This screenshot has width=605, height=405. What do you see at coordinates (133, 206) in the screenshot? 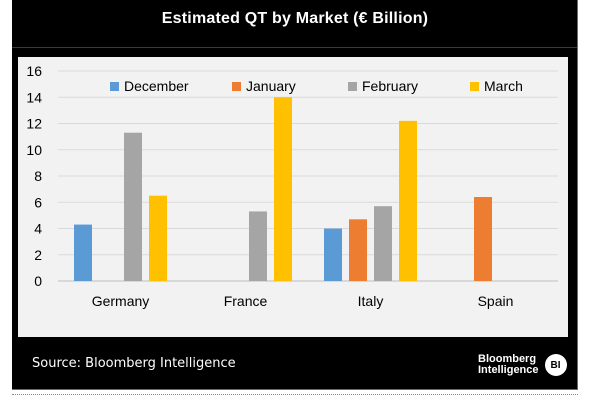
I see `bar-germany-february` at bounding box center [133, 206].